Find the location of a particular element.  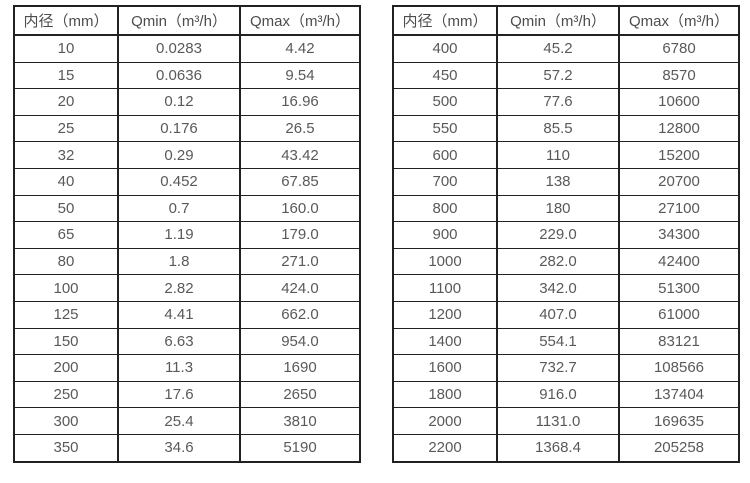

table-cell: 61000 is located at coordinates (679, 314).